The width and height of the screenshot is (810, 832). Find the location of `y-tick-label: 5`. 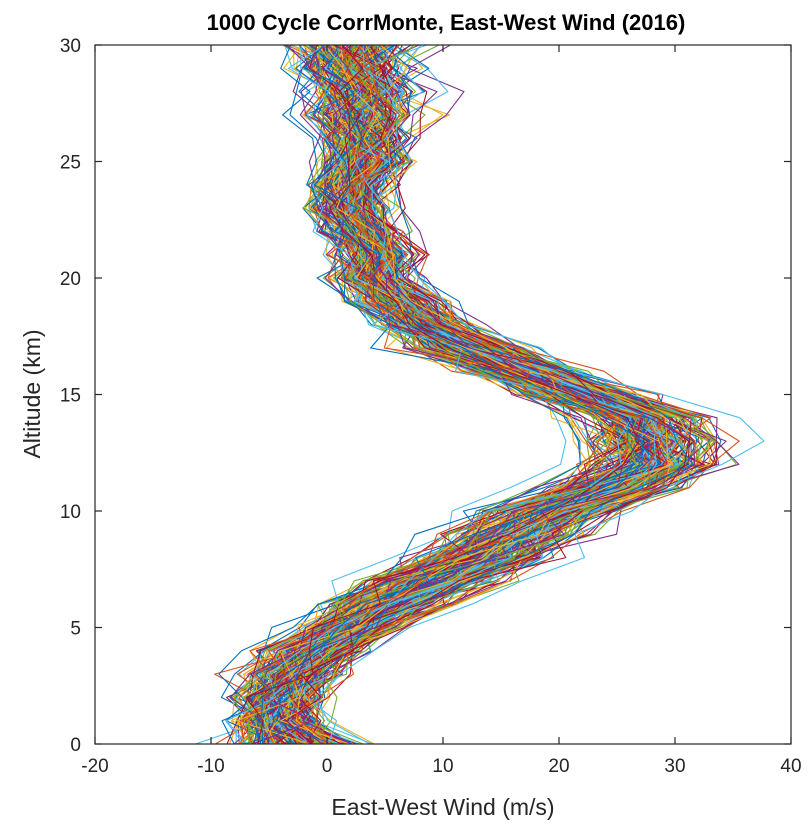

y-tick-label: 5 is located at coordinates (75, 629).